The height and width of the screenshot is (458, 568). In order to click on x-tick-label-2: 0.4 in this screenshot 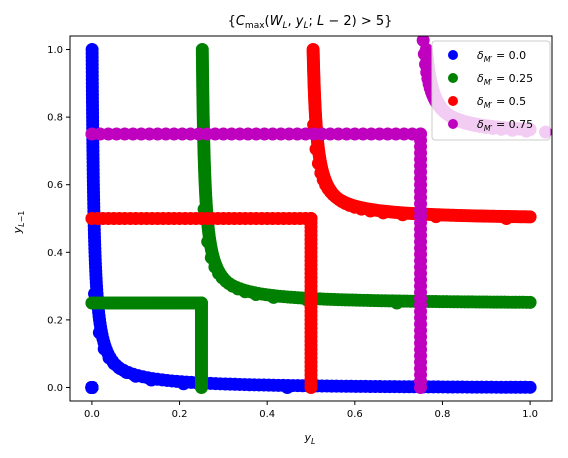, I will do `click(267, 414)`.